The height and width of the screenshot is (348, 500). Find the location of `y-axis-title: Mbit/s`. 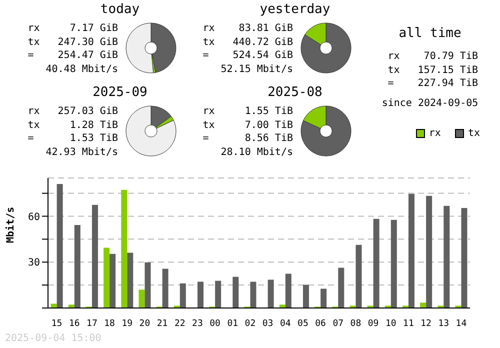

y-axis-title: Mbit/s is located at coordinates (10, 224).